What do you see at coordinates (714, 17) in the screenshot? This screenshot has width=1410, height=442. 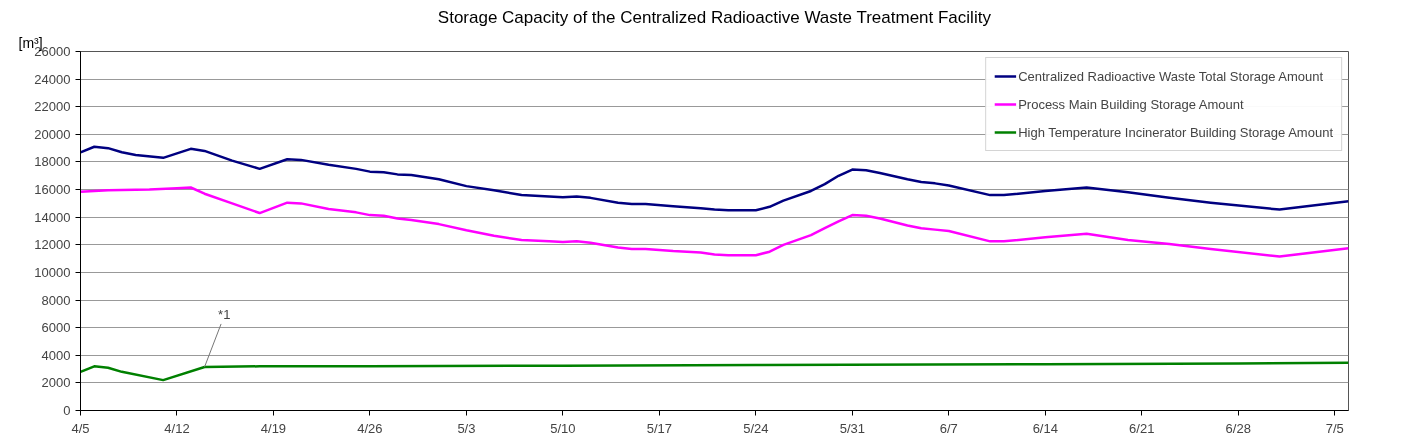 I see `chart-title: Storage Capacity of the Centralized Radioactive Waste Treatment Facility` at bounding box center [714, 17].